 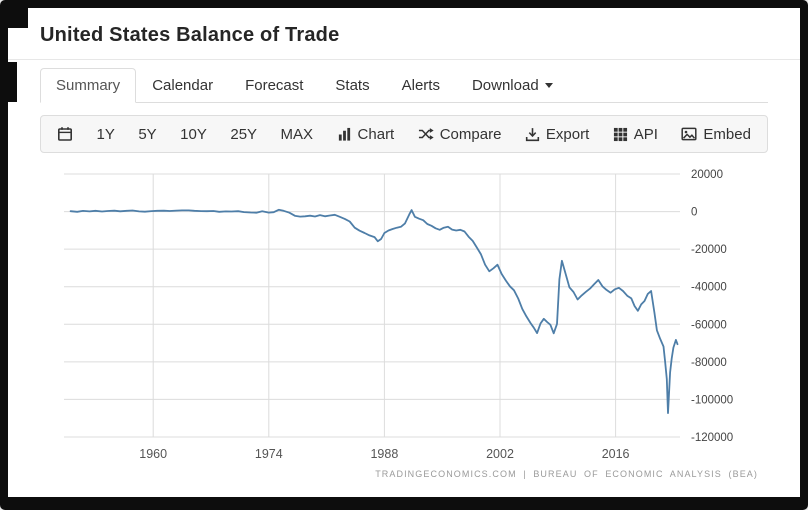 I want to click on api-button-label: API, so click(x=645, y=134).